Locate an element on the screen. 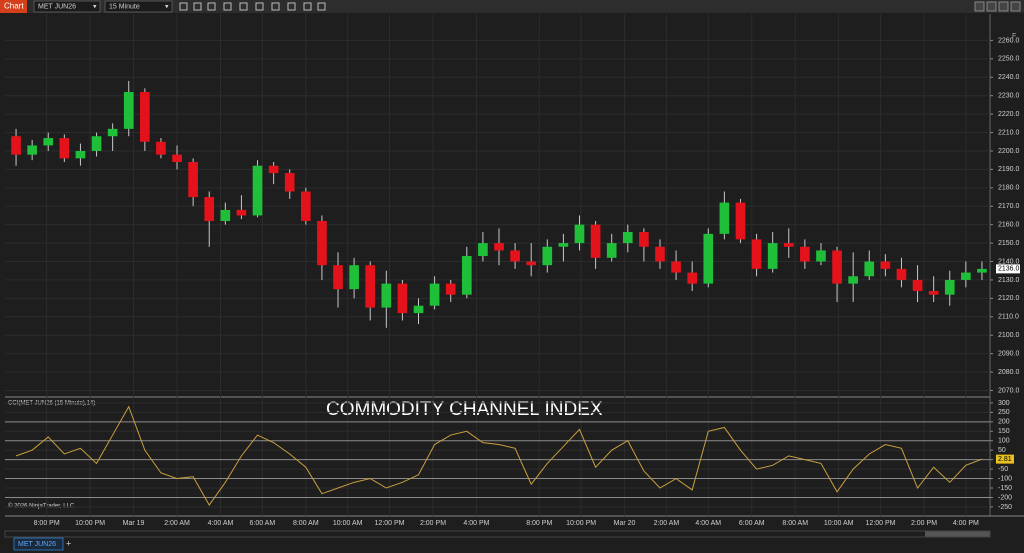 The height and width of the screenshot is (553, 1024). footer-tab is located at coordinates (38, 544).